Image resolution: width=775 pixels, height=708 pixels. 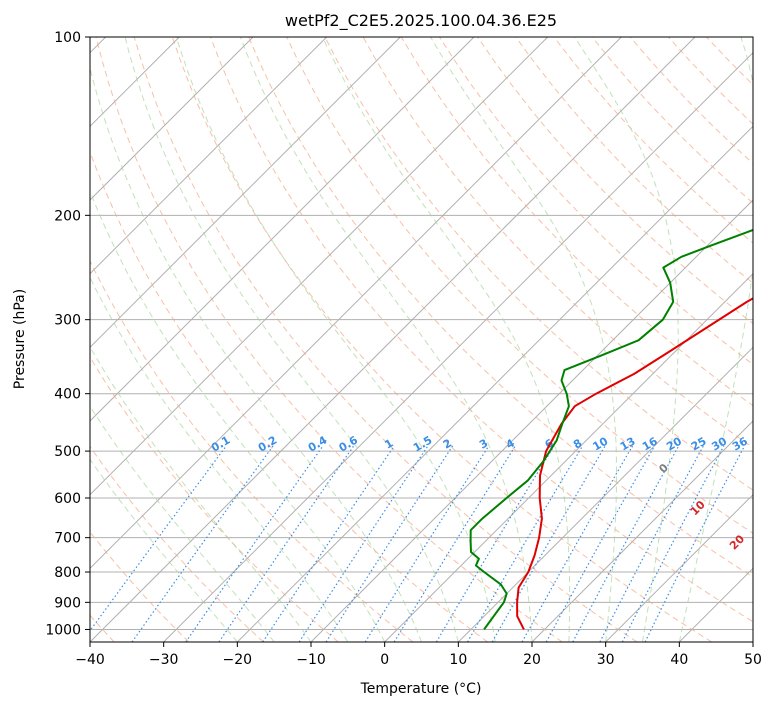 I want to click on y-tick-label-9: 100, so click(x=67, y=38).